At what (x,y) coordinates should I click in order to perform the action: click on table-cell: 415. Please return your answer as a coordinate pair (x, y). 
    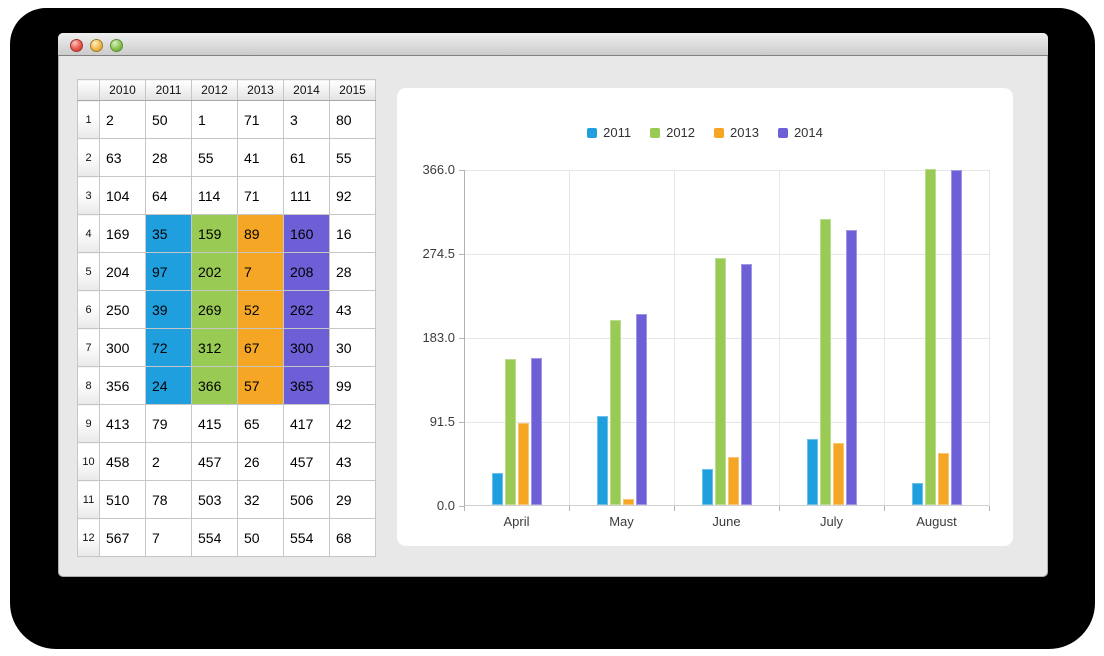
    Looking at the image, I should click on (214, 423).